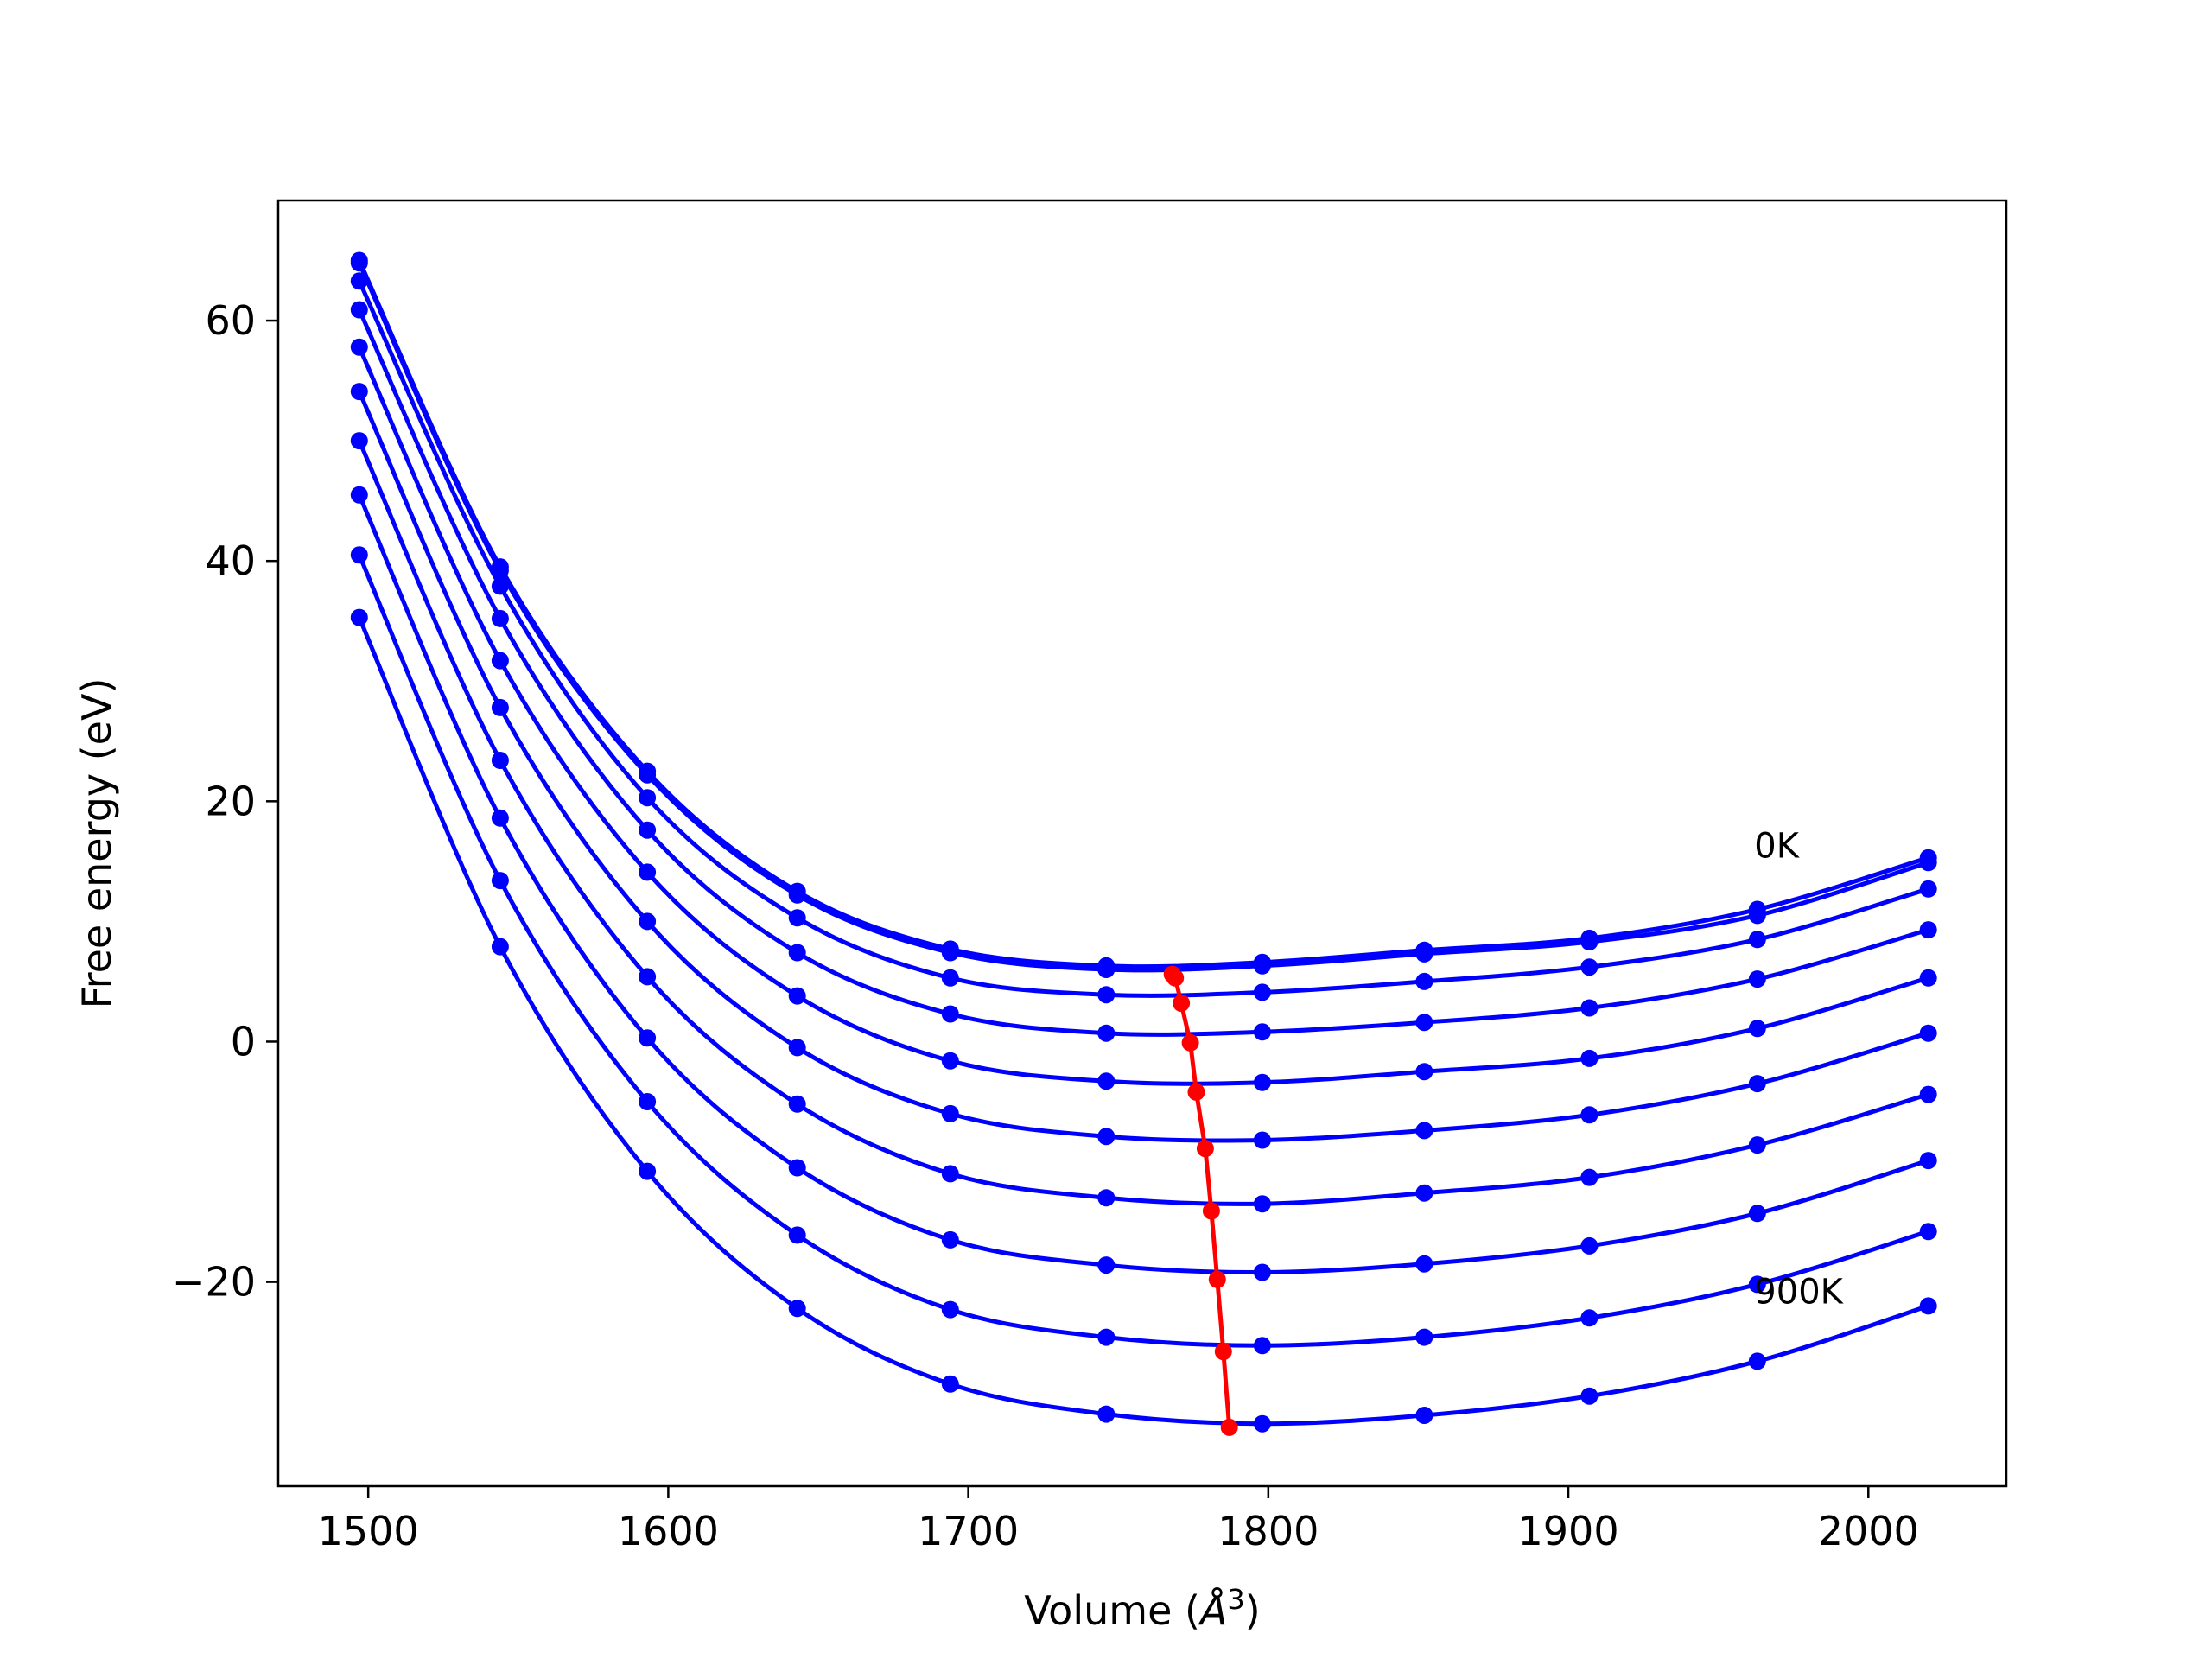 The width and height of the screenshot is (2212, 1659). What do you see at coordinates (1799, 1070) in the screenshot?
I see `annotations: 0K 900K` at bounding box center [1799, 1070].